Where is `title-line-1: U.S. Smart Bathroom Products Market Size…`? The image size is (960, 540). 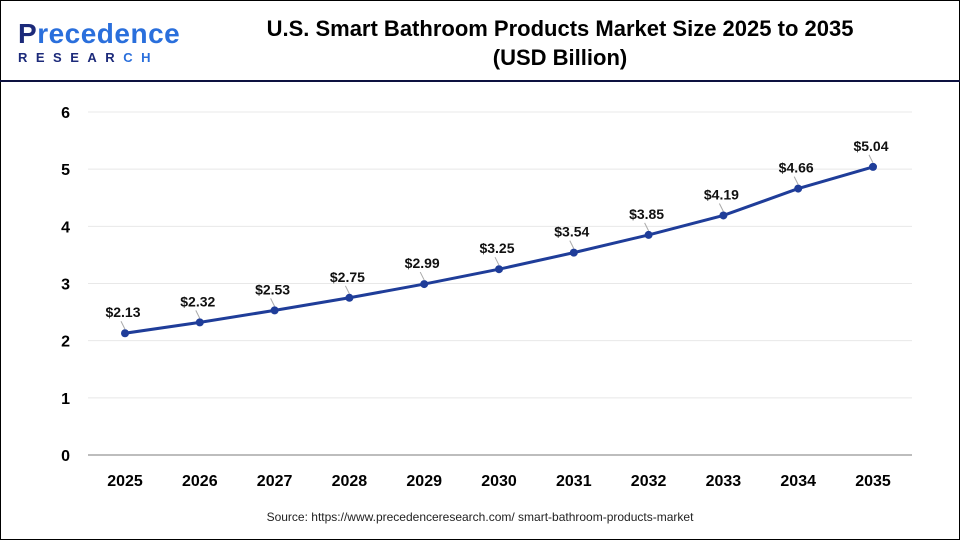 title-line-1: U.S. Smart Bathroom Products Market Size… is located at coordinates (560, 28).